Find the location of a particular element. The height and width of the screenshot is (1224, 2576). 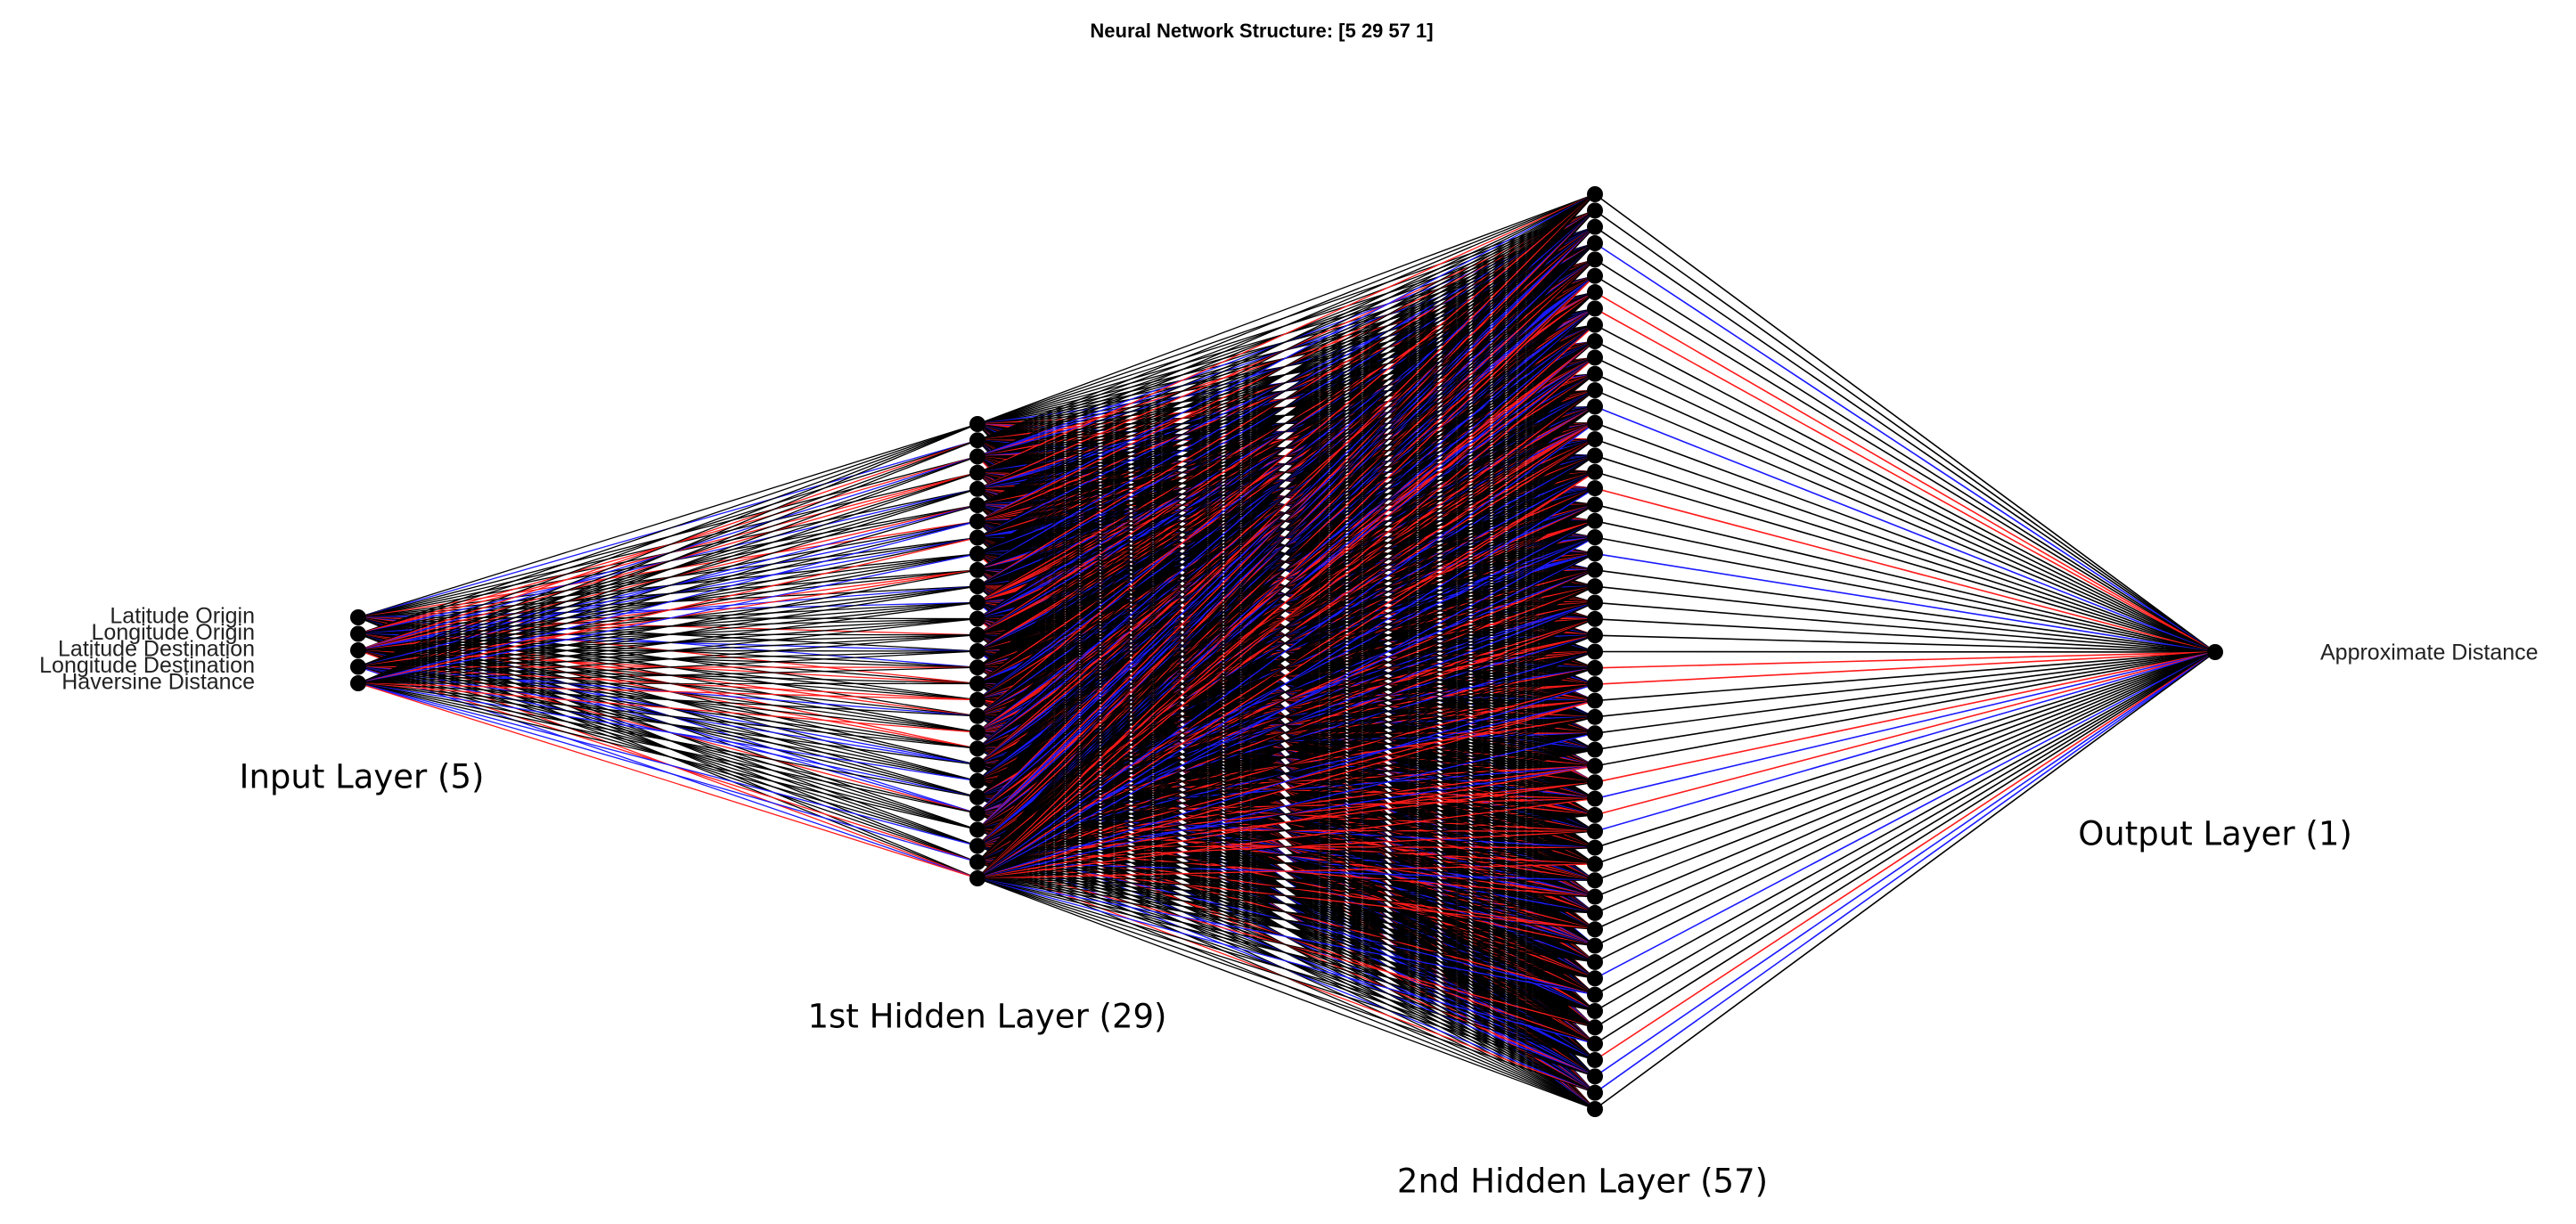

layer-label: 2nd Hidden Layer (57) is located at coordinates (1582, 1182).